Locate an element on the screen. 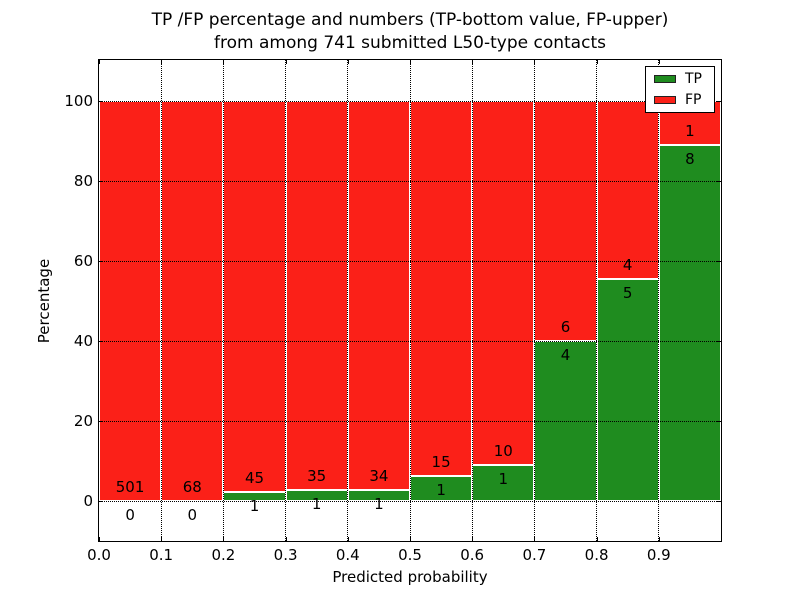  y-tick-label: 20 is located at coordinates (83, 421).